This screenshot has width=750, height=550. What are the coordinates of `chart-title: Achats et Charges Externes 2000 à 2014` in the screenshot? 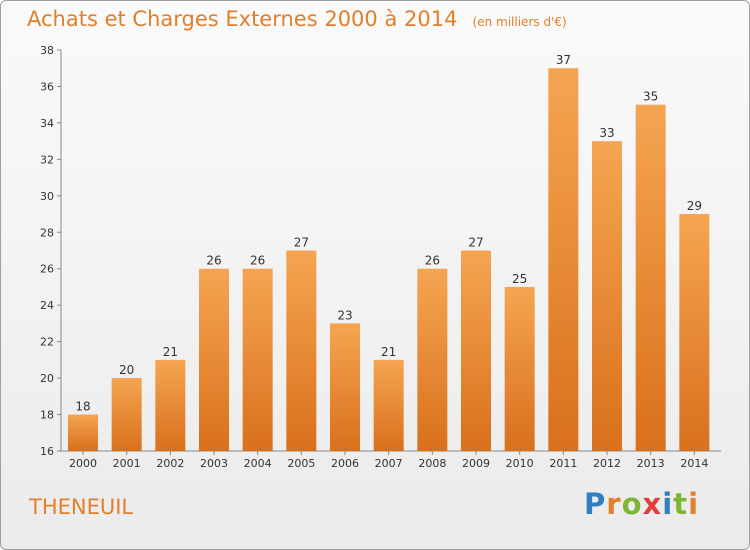 It's located at (242, 19).